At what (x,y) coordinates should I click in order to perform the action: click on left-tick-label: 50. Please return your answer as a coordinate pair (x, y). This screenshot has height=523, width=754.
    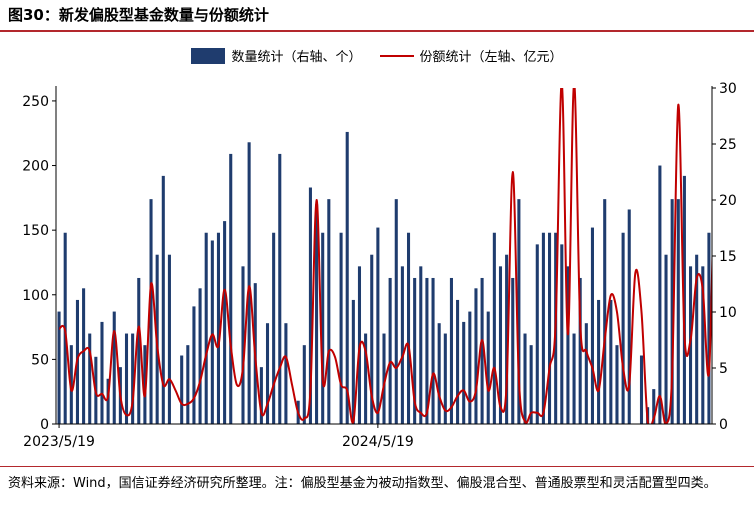
    Looking at the image, I should click on (40, 360).